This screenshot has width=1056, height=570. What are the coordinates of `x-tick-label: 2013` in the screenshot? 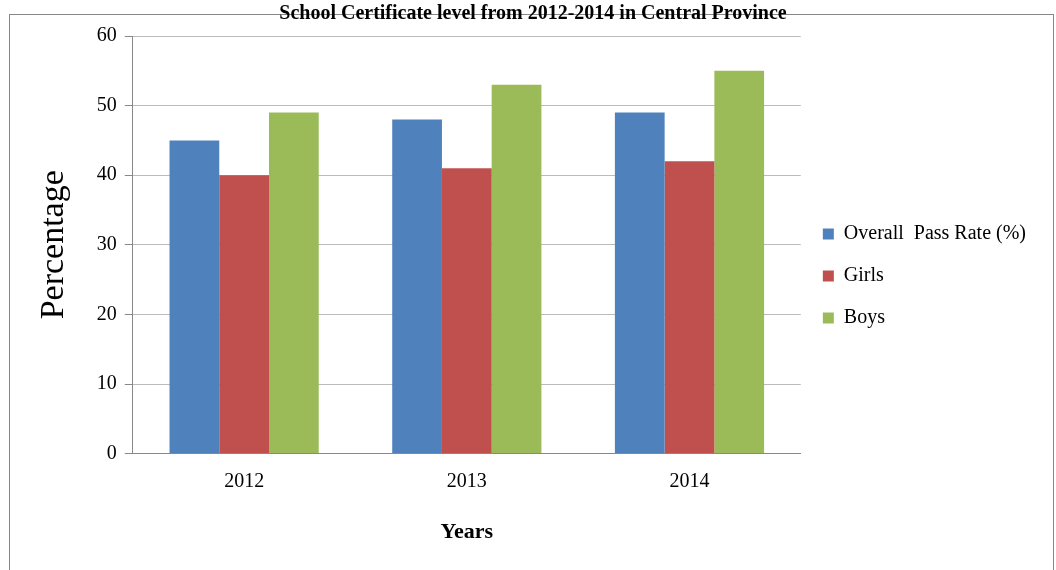 It's located at (466, 479).